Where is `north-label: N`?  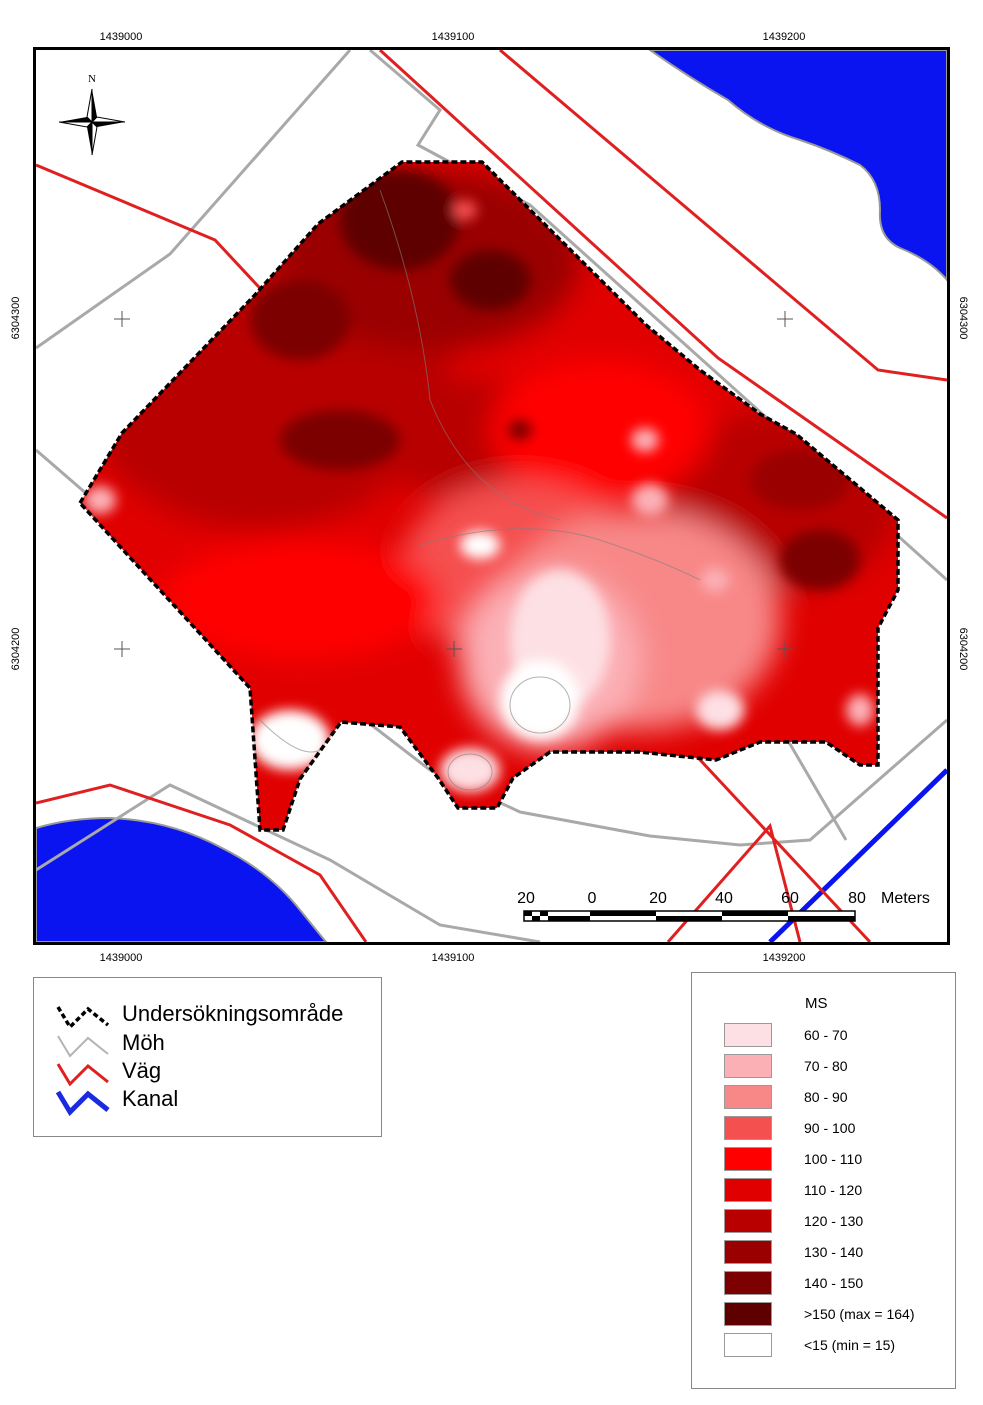
north-label: N is located at coordinates (92, 79).